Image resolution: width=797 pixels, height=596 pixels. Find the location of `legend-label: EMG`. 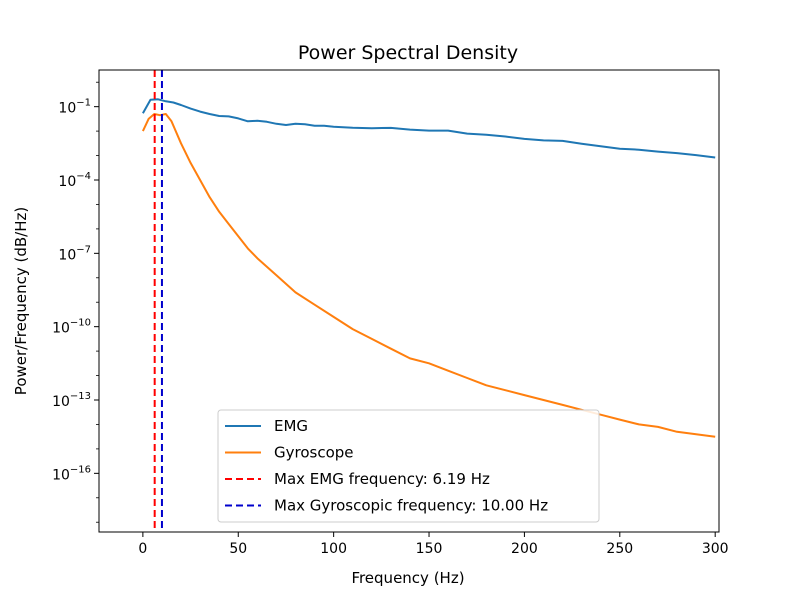

legend-label: EMG is located at coordinates (291, 426).